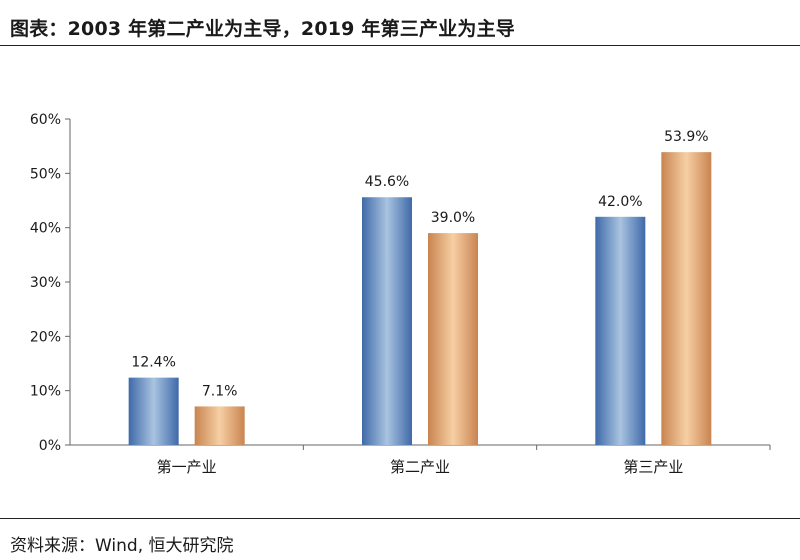  I want to click on title-divider, so click(400, 45).